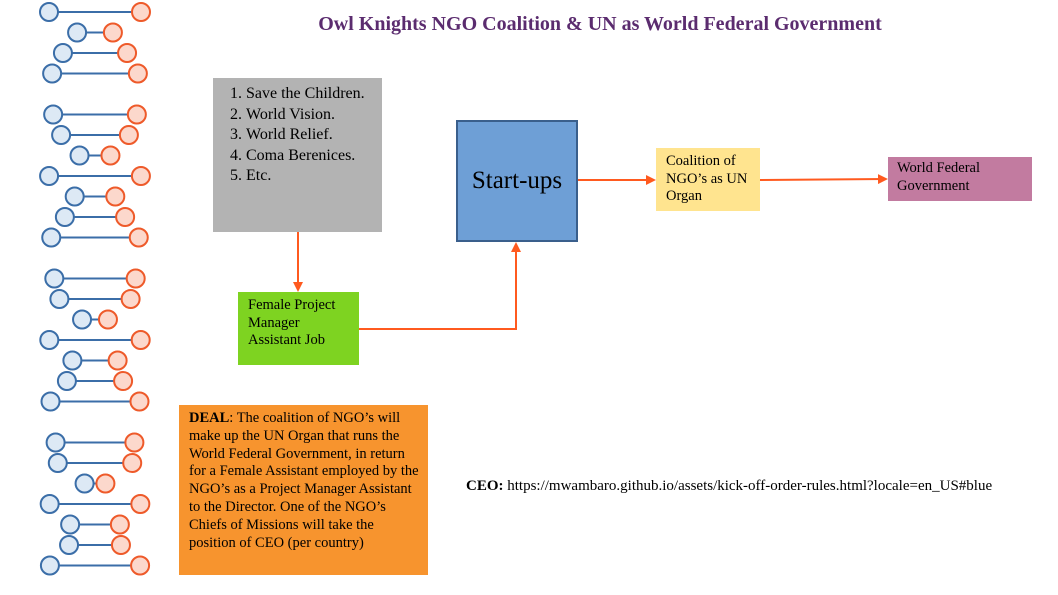  What do you see at coordinates (312, 176) in the screenshot?
I see `ngo-list-item: Etc.` at bounding box center [312, 176].